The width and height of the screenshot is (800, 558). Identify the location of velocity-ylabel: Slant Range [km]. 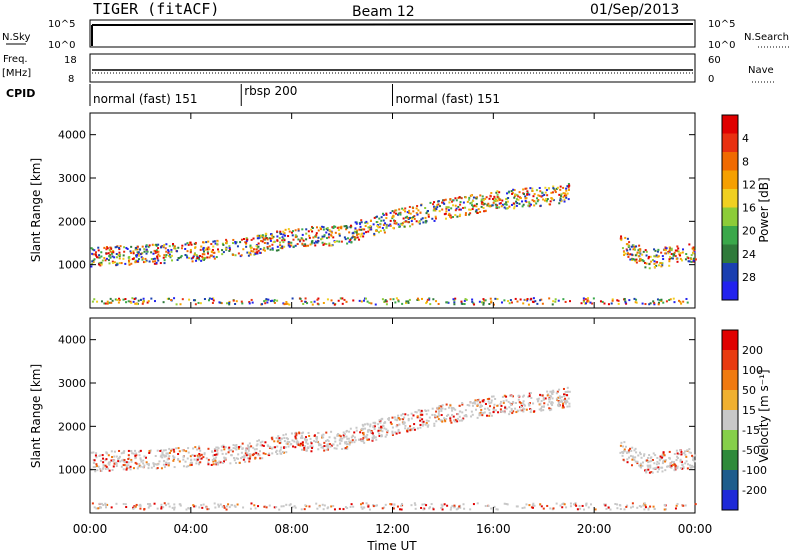
(36, 416).